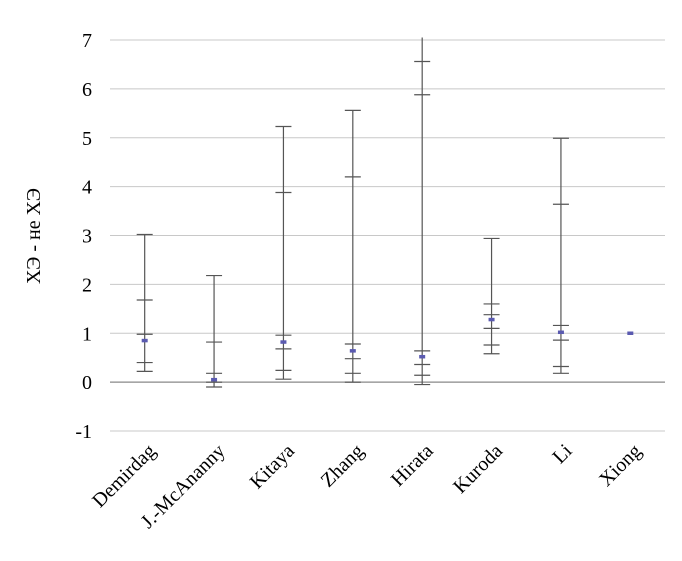 The width and height of the screenshot is (682, 561). Describe the element at coordinates (562, 454) in the screenshot. I see `category-label: Li` at that location.